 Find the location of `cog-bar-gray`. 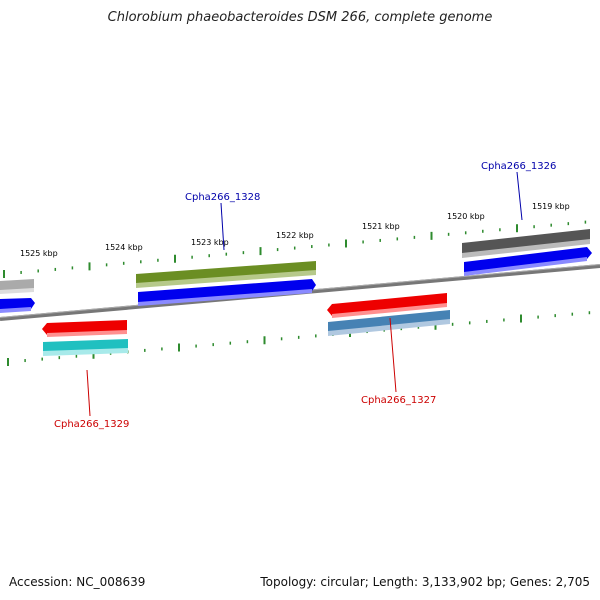

cog-bar-gray is located at coordinates (526, 242).